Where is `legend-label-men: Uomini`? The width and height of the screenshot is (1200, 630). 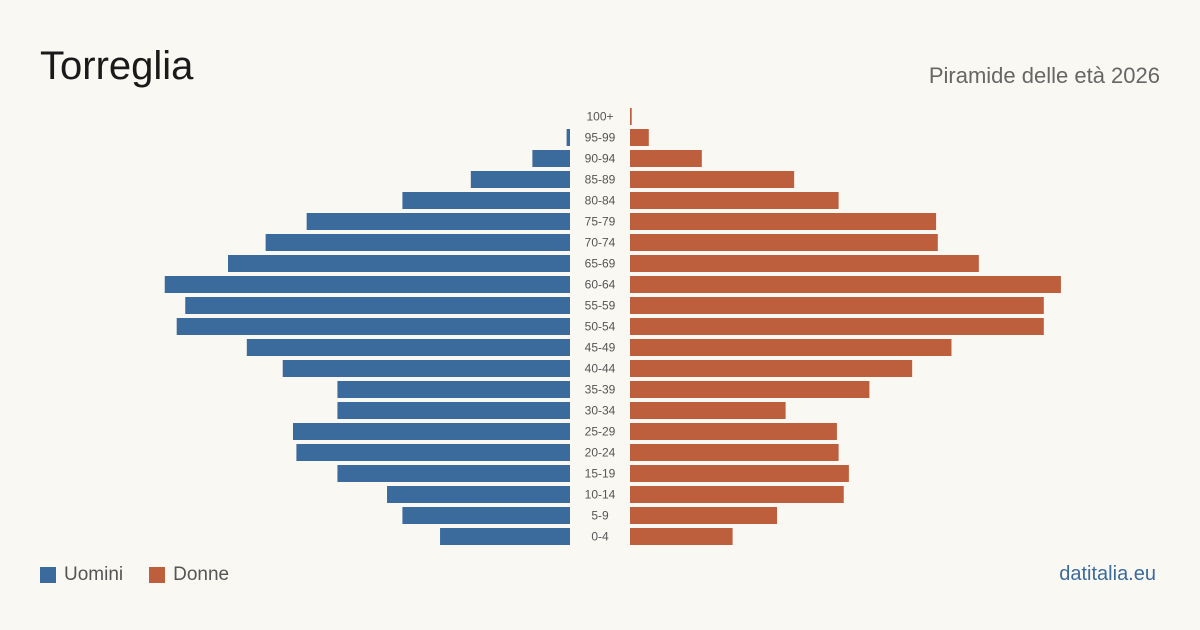 legend-label-men: Uomini is located at coordinates (94, 574).